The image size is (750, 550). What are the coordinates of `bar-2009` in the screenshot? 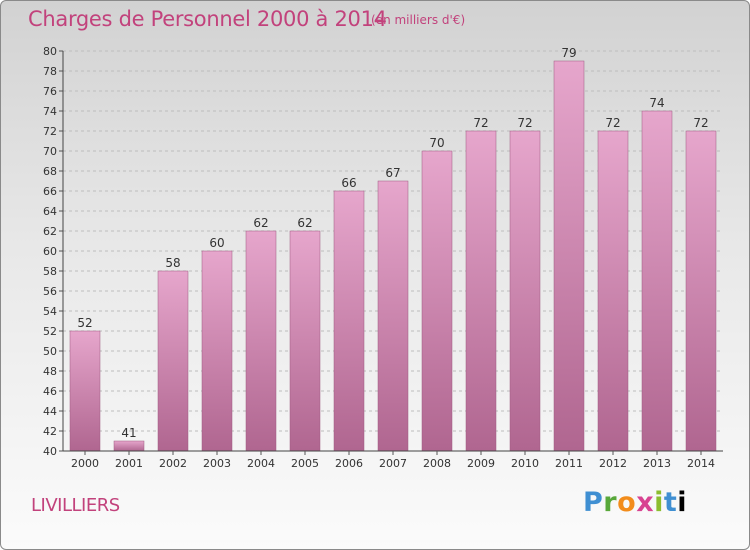 It's located at (481, 291).